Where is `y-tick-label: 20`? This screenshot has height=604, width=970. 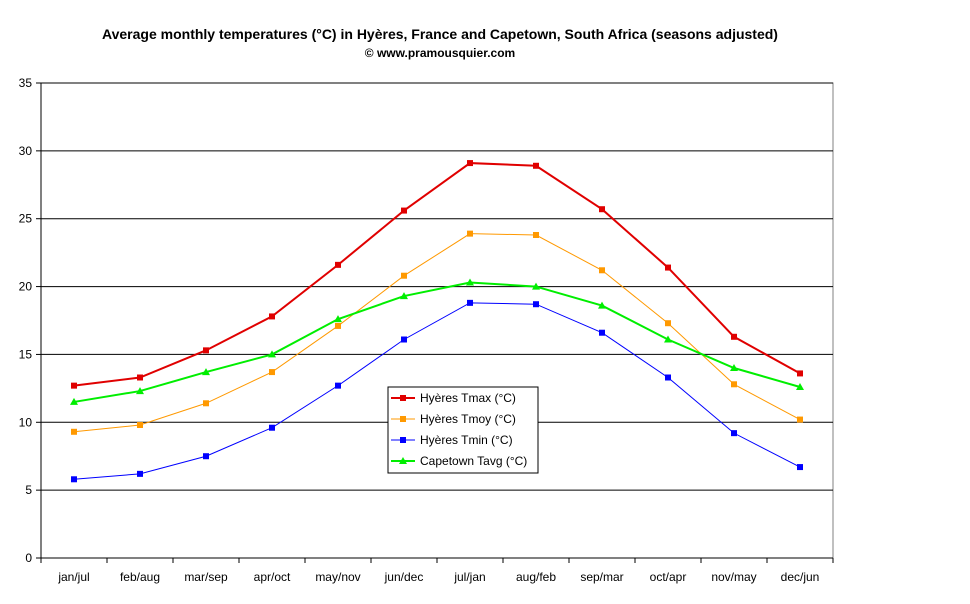 y-tick-label: 20 is located at coordinates (26, 287).